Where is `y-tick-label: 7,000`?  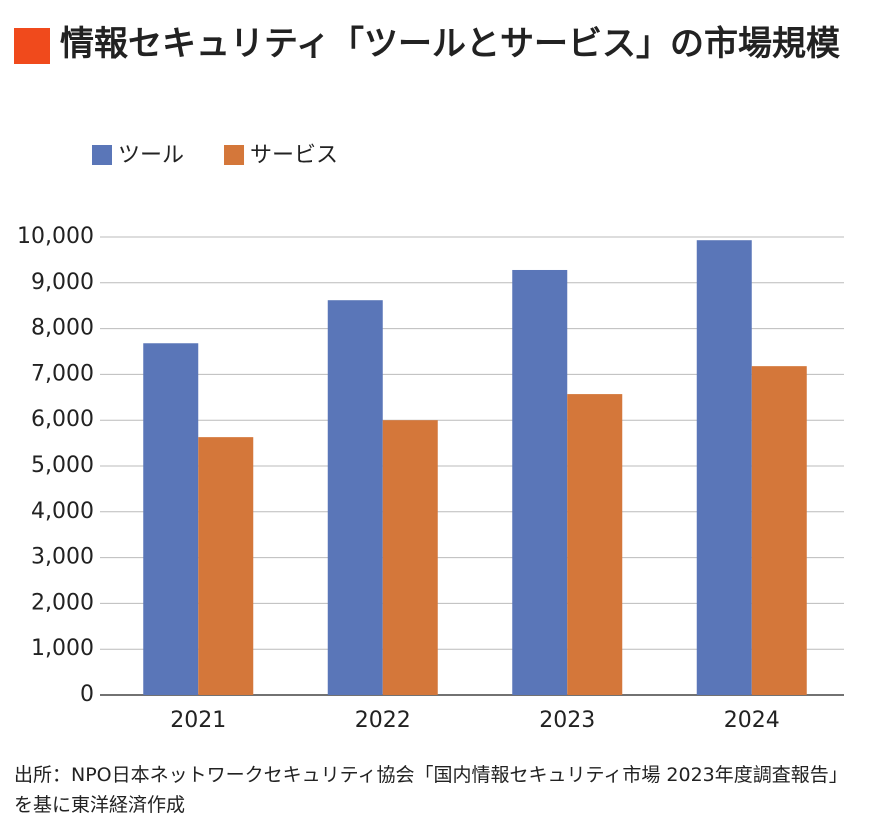 y-tick-label: 7,000 is located at coordinates (62, 373).